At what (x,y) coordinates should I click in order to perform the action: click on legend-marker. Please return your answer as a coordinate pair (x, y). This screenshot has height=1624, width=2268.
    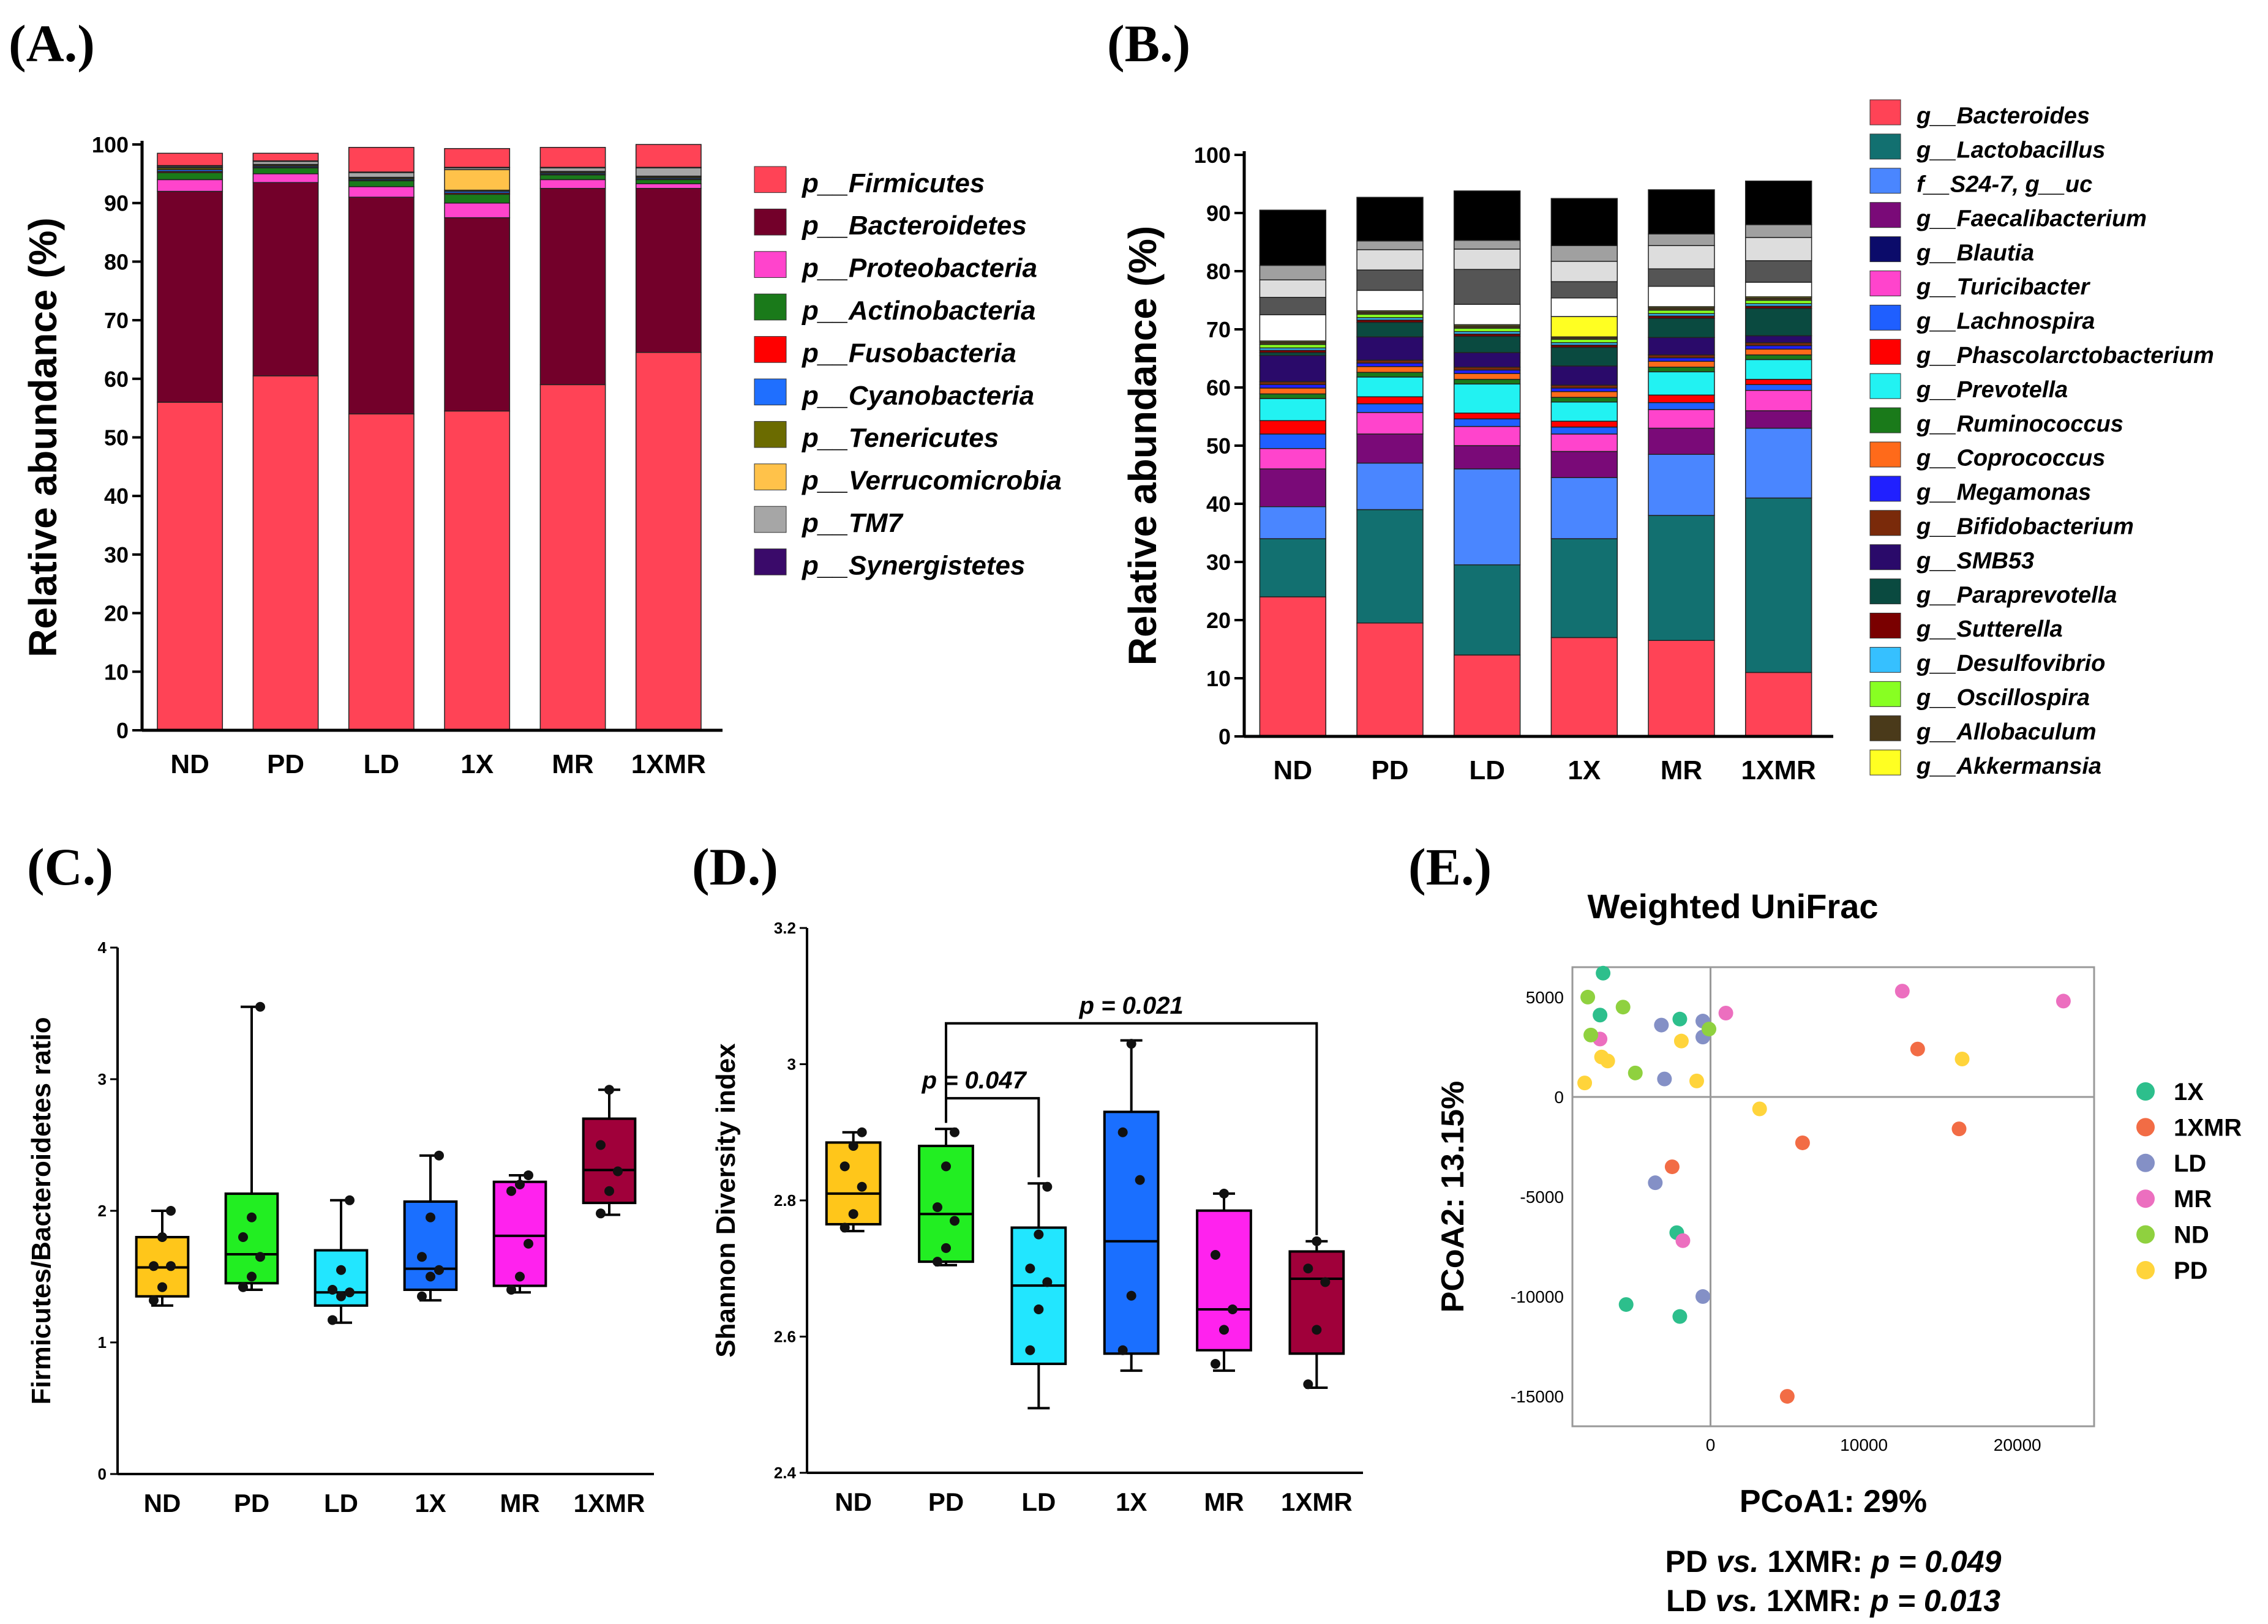
    Looking at the image, I should click on (2145, 1091).